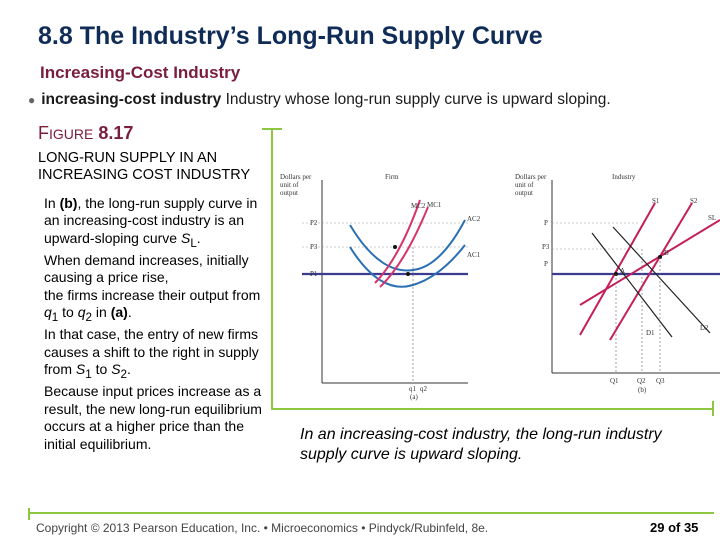  Describe the element at coordinates (650, 333) in the screenshot. I see `d1-label: D1` at that location.